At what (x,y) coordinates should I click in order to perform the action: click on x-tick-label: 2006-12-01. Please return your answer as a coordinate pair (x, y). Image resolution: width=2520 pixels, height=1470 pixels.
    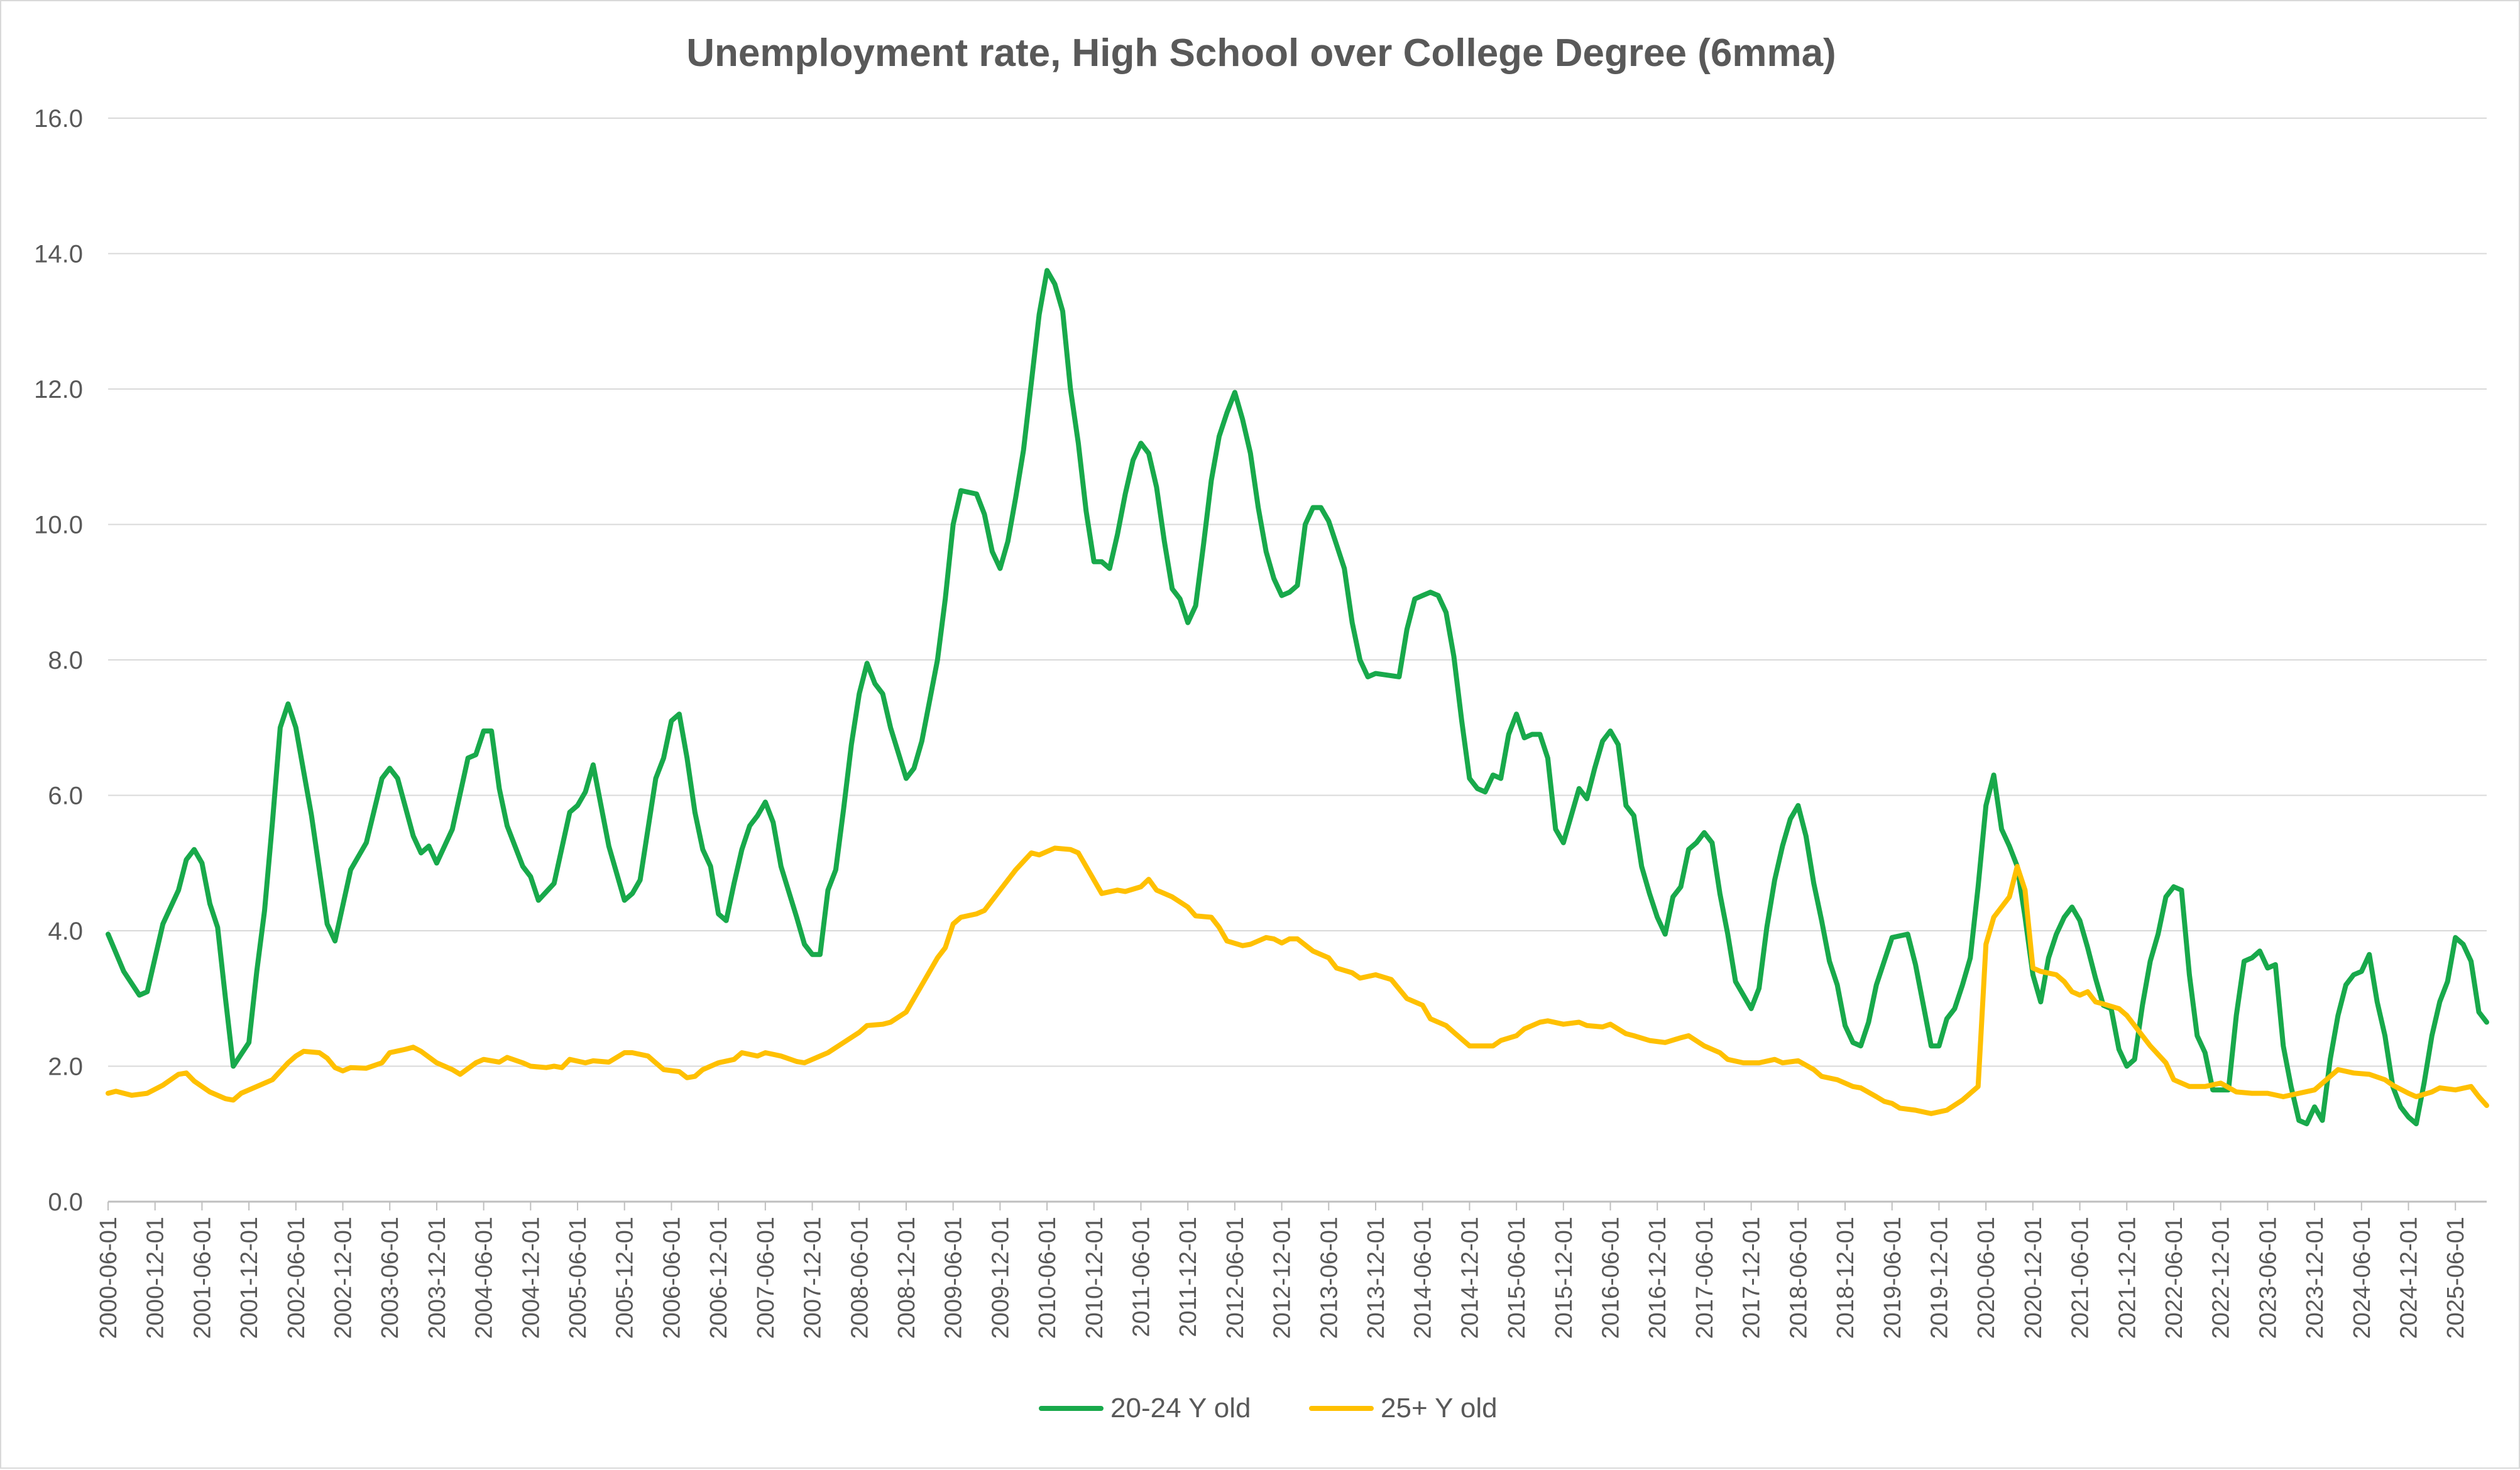
    Looking at the image, I should click on (719, 1278).